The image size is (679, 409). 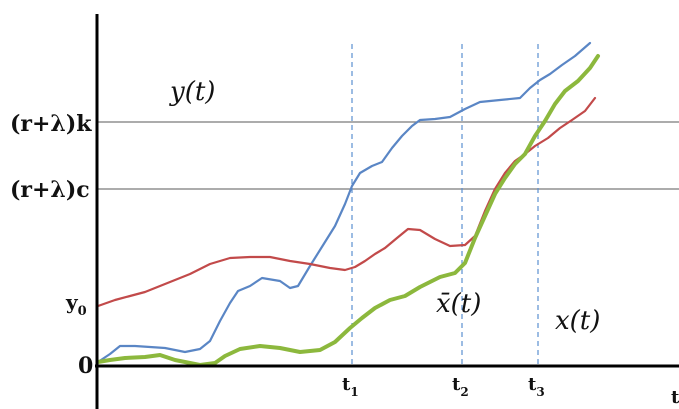 What do you see at coordinates (85, 366) in the screenshot?
I see `level-label-zero: 0` at bounding box center [85, 366].